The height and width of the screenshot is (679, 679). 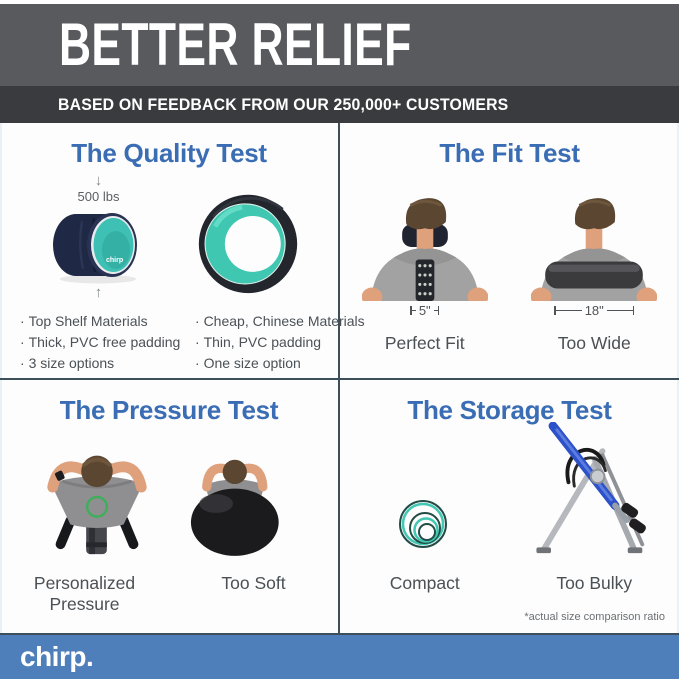 What do you see at coordinates (169, 153) in the screenshot?
I see `quality-test-title: The Quality Test` at bounding box center [169, 153].